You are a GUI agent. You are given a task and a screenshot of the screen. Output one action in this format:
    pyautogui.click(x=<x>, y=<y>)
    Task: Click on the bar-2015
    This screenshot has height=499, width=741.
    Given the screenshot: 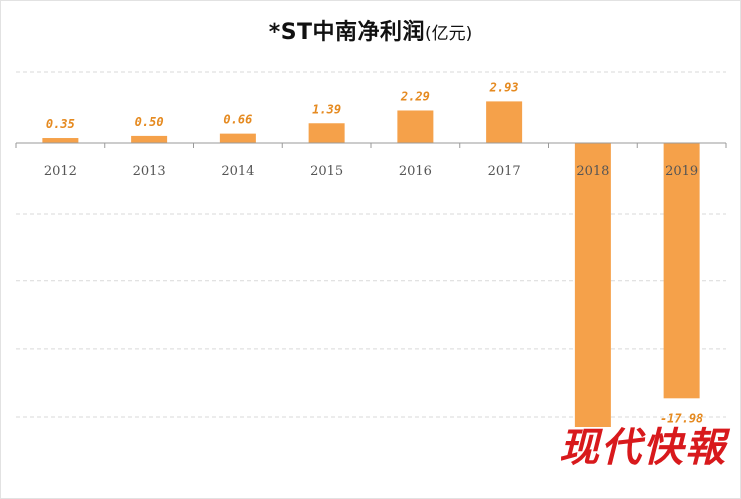 What is the action you would take?
    pyautogui.click(x=326, y=133)
    